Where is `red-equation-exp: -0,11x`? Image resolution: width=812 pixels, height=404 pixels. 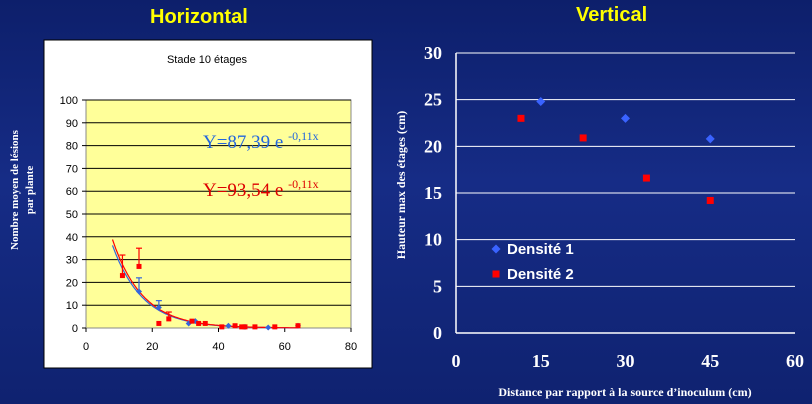 red-equation-exp: -0,11x is located at coordinates (303, 184).